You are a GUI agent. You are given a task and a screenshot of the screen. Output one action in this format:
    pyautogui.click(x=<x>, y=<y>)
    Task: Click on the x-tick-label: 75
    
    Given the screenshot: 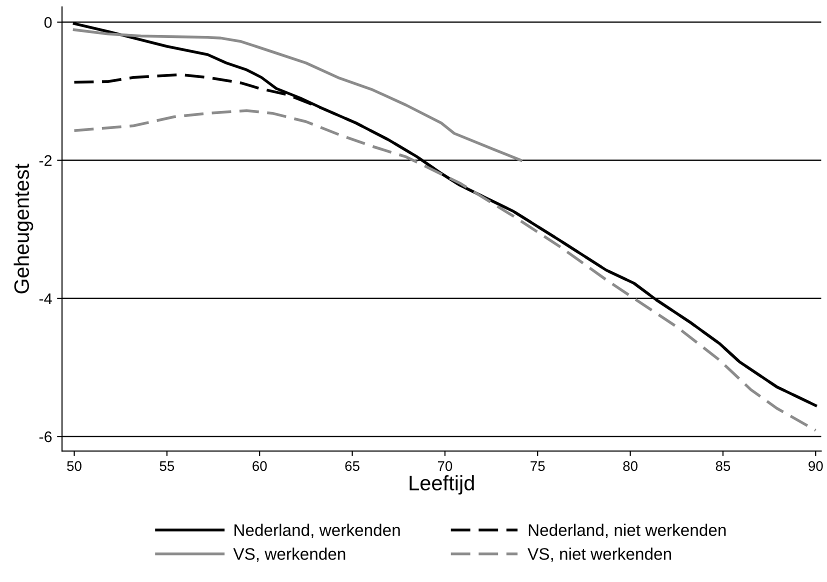 What is the action you would take?
    pyautogui.click(x=537, y=466)
    